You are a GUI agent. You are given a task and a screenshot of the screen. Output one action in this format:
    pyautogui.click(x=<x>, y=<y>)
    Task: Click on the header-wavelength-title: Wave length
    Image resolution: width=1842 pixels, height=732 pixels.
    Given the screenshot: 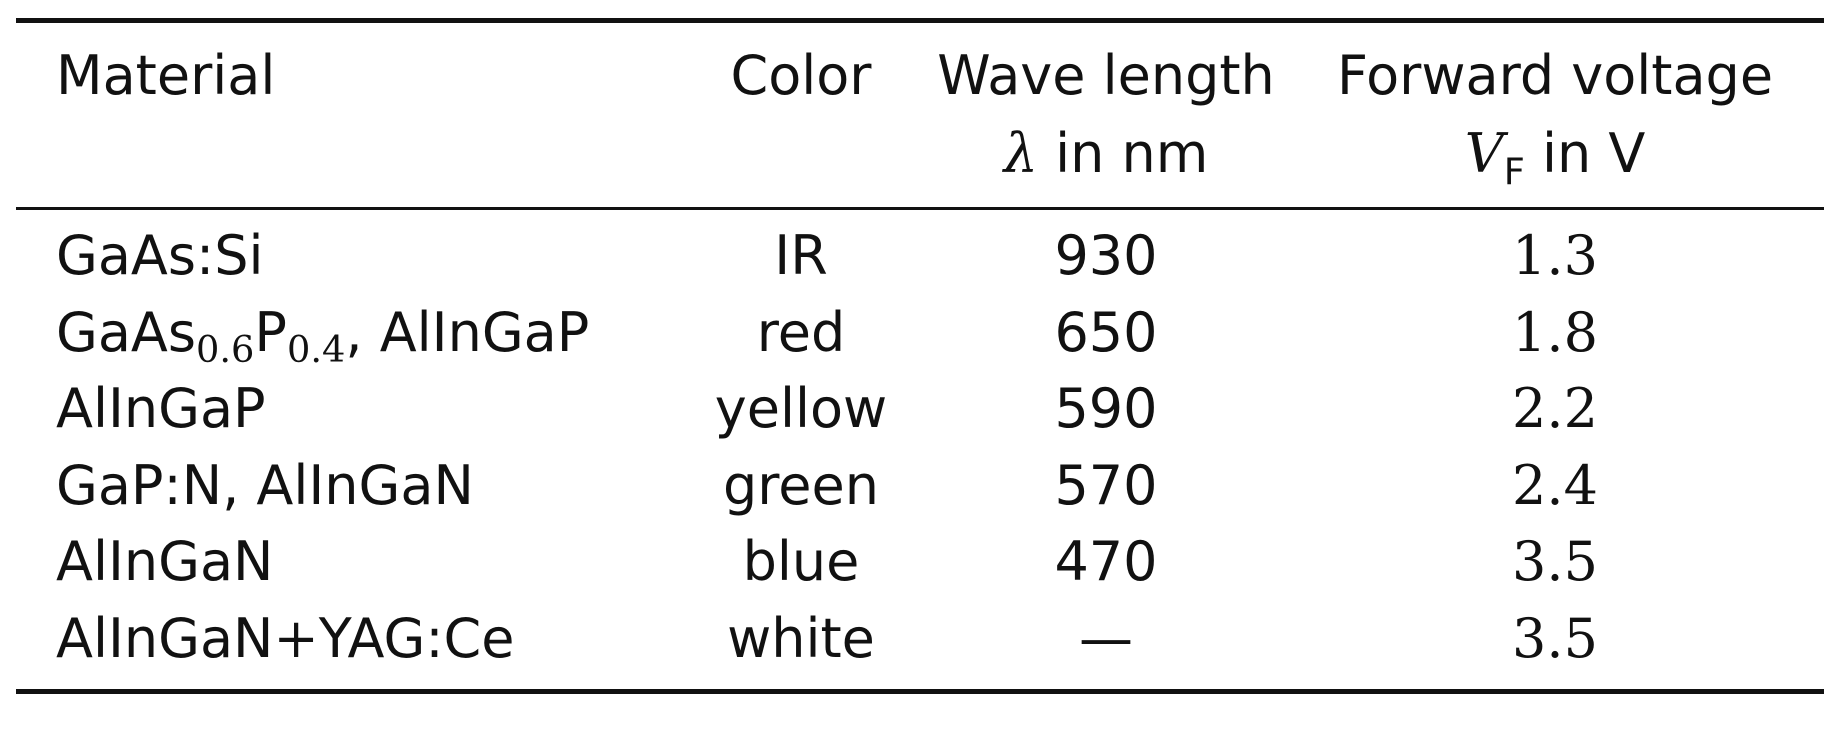 What is the action you would take?
    pyautogui.click(x=1106, y=75)
    